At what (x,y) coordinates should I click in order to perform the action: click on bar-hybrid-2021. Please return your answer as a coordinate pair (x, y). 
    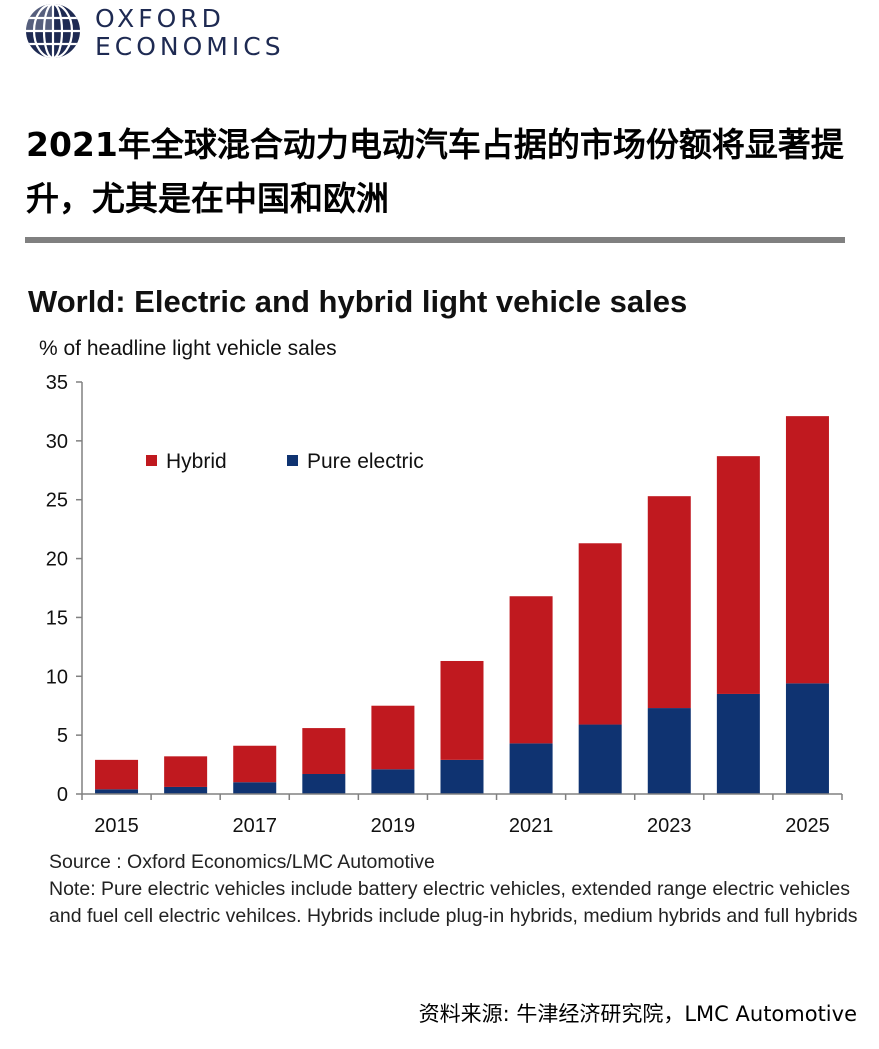
    Looking at the image, I should click on (531, 670).